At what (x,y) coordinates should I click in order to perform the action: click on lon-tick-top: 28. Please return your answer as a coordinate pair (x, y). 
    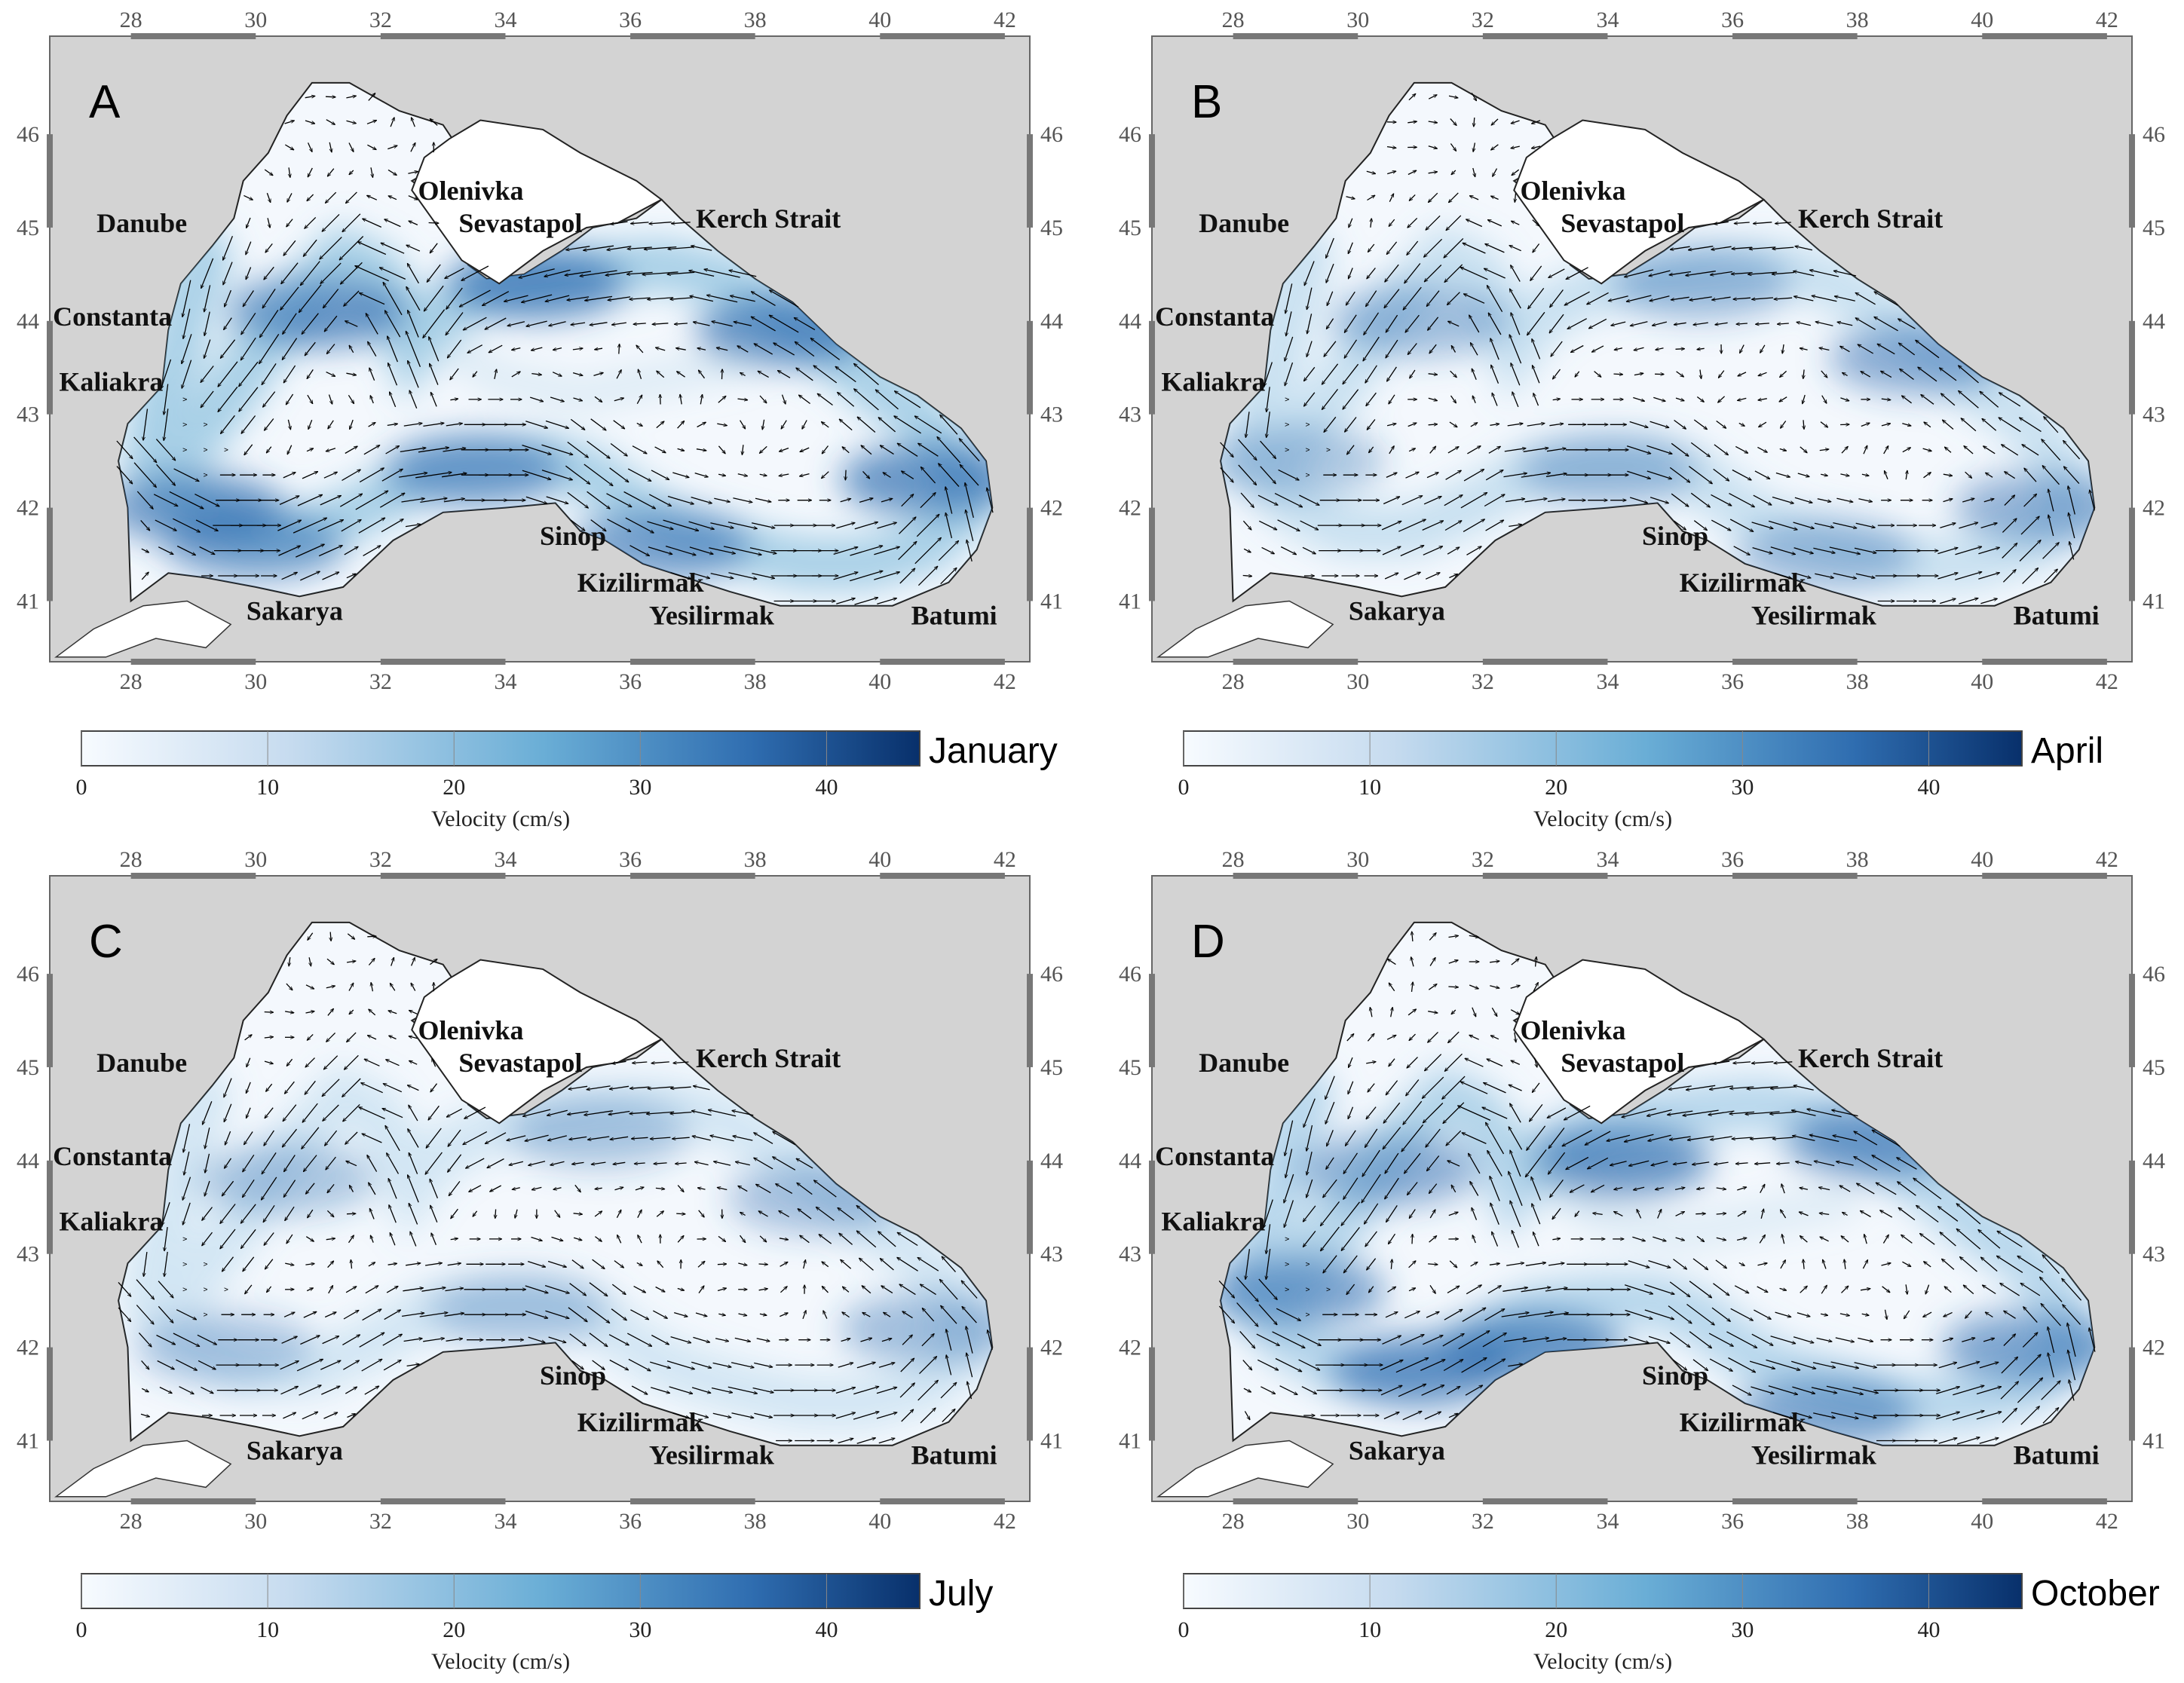
    Looking at the image, I should click on (1233, 20).